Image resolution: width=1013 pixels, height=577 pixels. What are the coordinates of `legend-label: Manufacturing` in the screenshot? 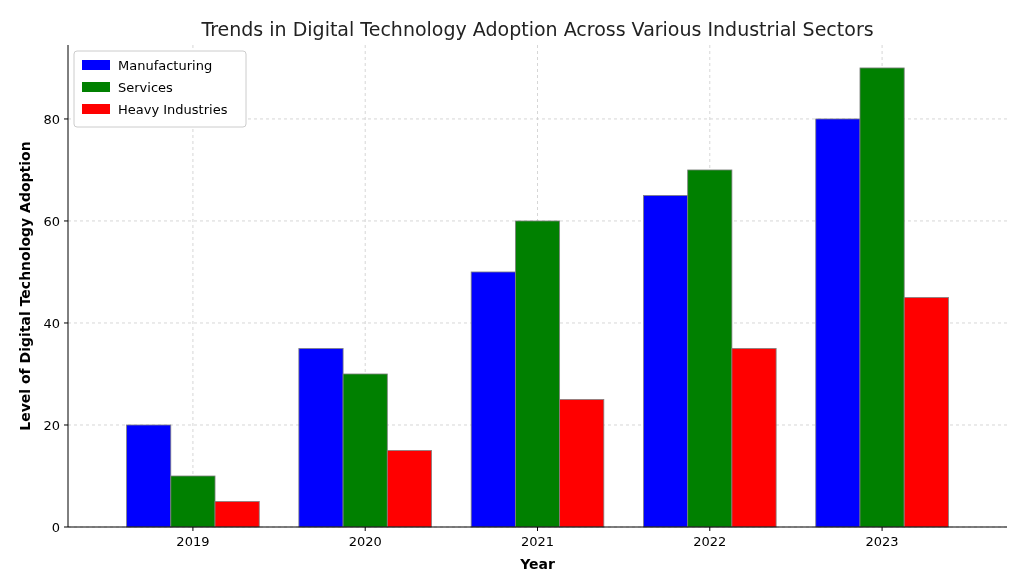 It's located at (165, 65).